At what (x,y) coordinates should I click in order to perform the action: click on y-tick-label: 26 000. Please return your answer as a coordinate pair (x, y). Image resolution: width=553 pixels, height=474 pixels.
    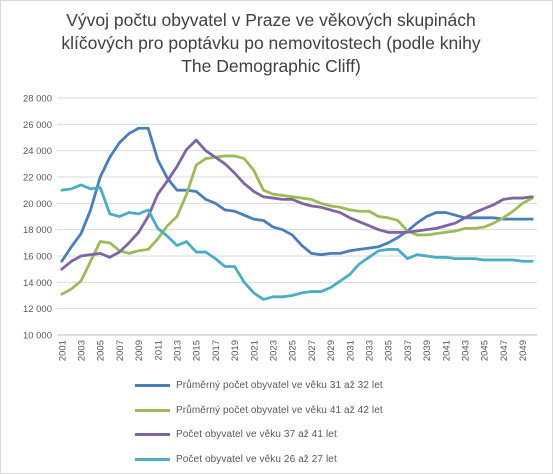
    Looking at the image, I should click on (37, 125).